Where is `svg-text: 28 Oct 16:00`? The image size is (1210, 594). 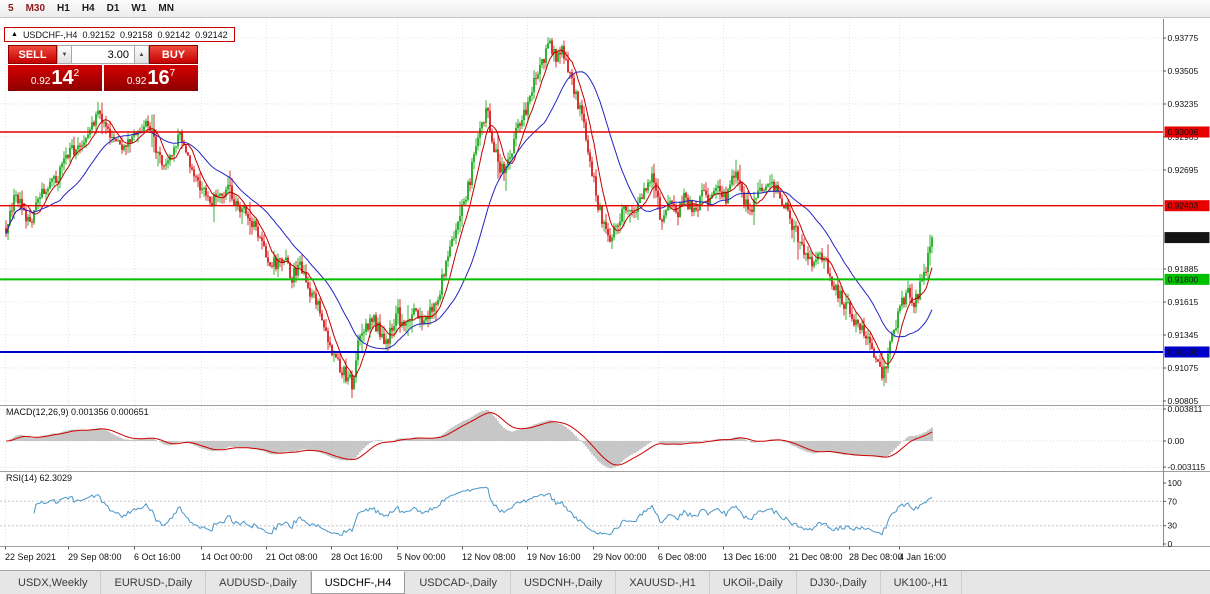 svg-text: 28 Oct 16:00 is located at coordinates (357, 557).